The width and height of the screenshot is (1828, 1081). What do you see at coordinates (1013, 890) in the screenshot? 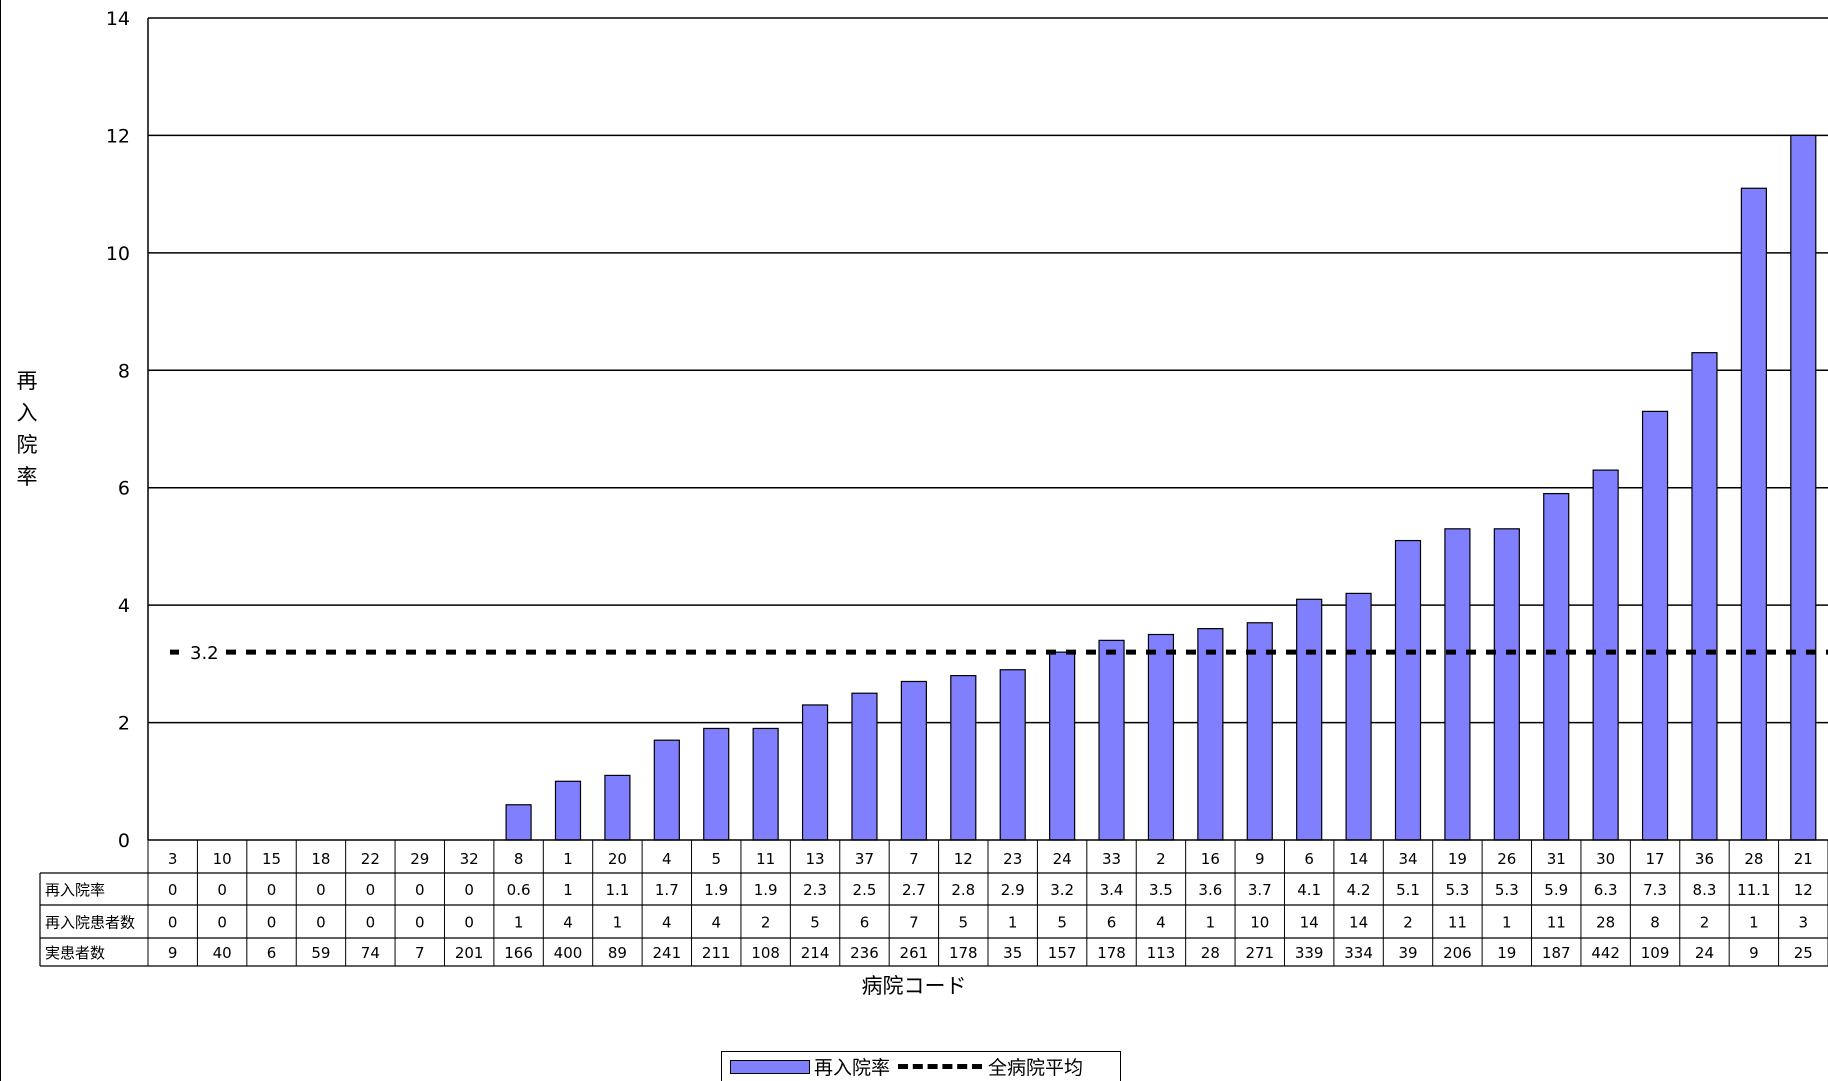
I see `table-cell: 2.9` at bounding box center [1013, 890].